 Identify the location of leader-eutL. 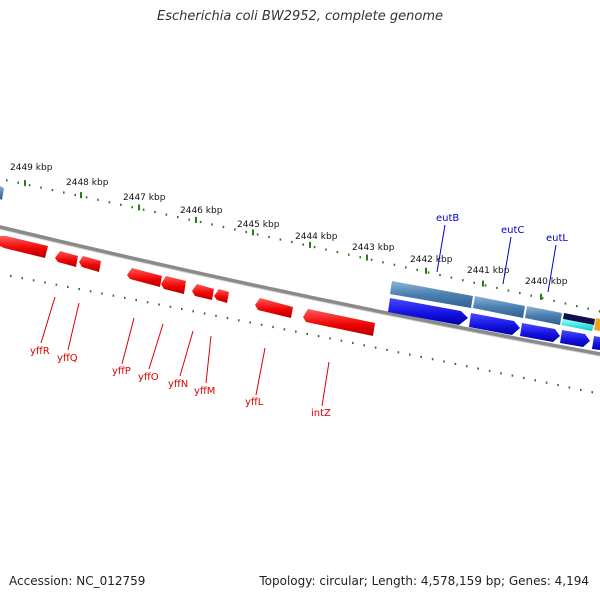
(552, 268).